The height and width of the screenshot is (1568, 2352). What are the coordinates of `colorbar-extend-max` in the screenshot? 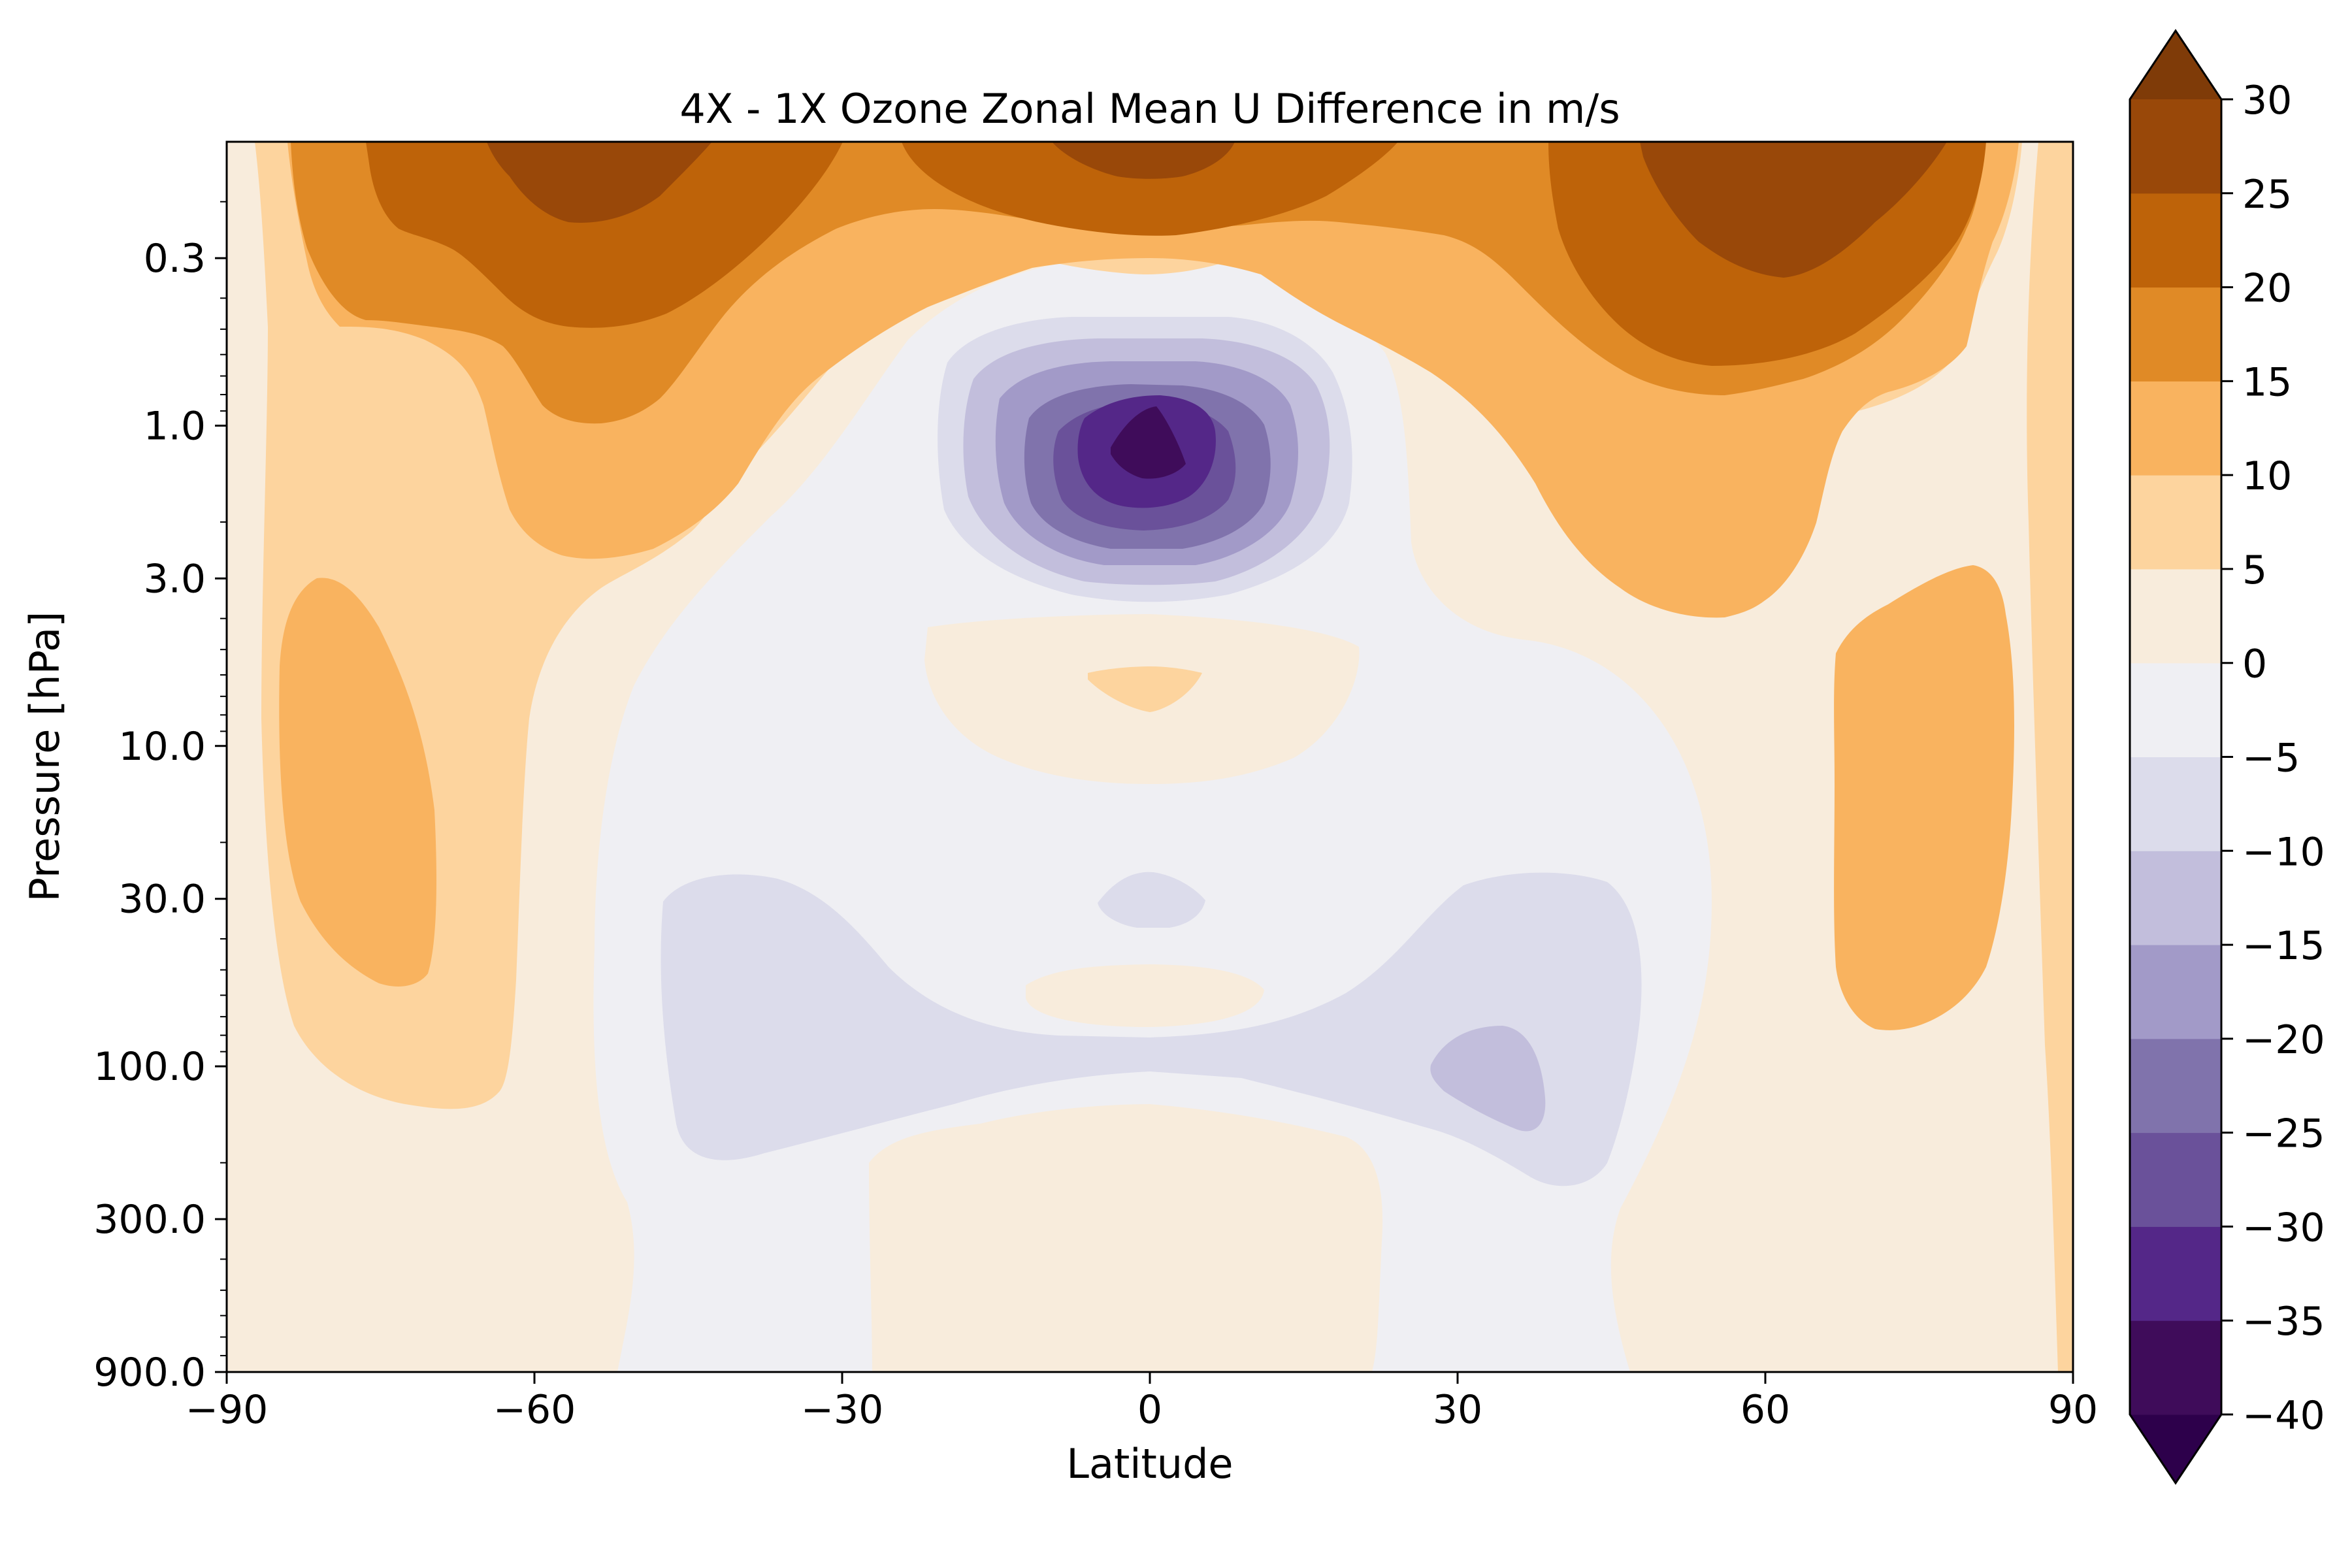 It's located at (2175, 65).